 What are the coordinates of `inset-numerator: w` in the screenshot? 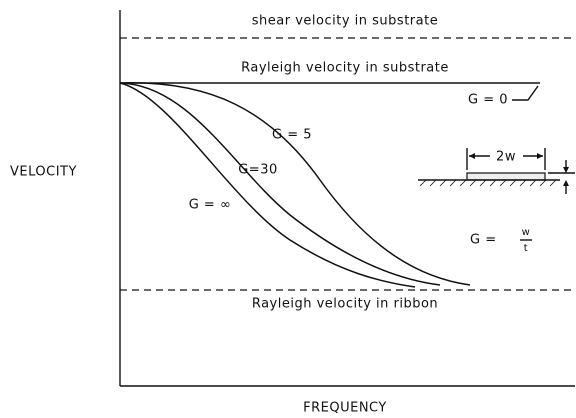 It's located at (526, 232).